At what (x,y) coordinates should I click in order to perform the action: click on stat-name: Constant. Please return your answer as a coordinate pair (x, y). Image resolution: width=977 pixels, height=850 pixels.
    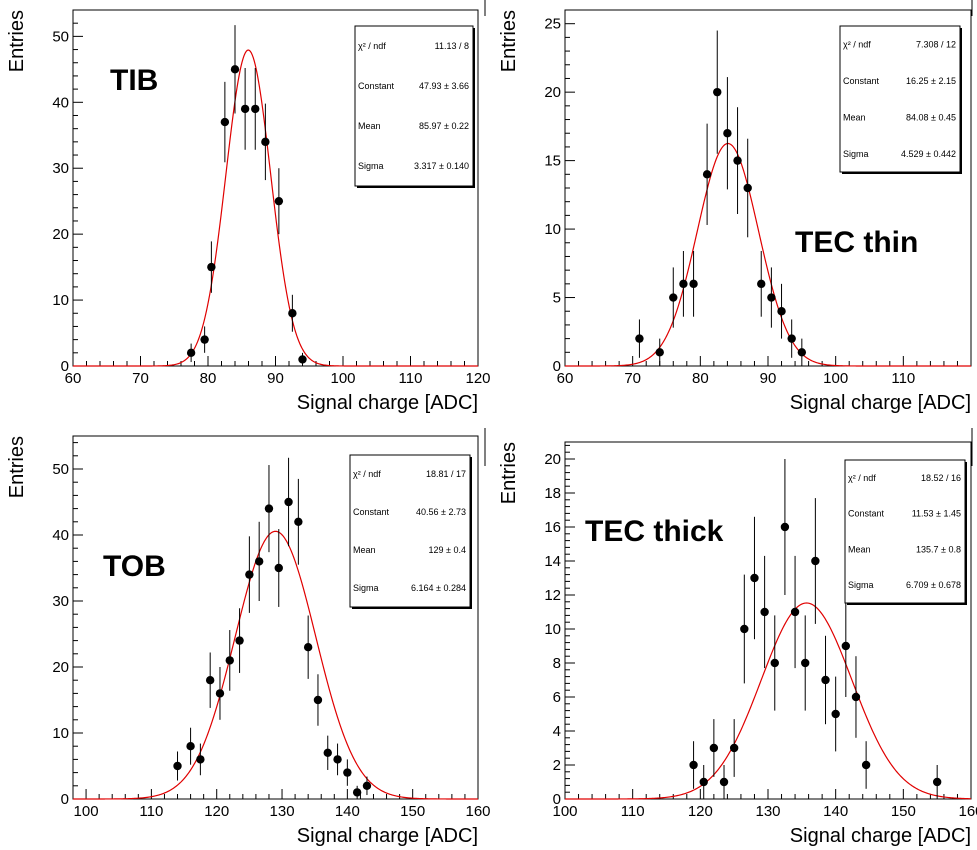
    Looking at the image, I should click on (376, 86).